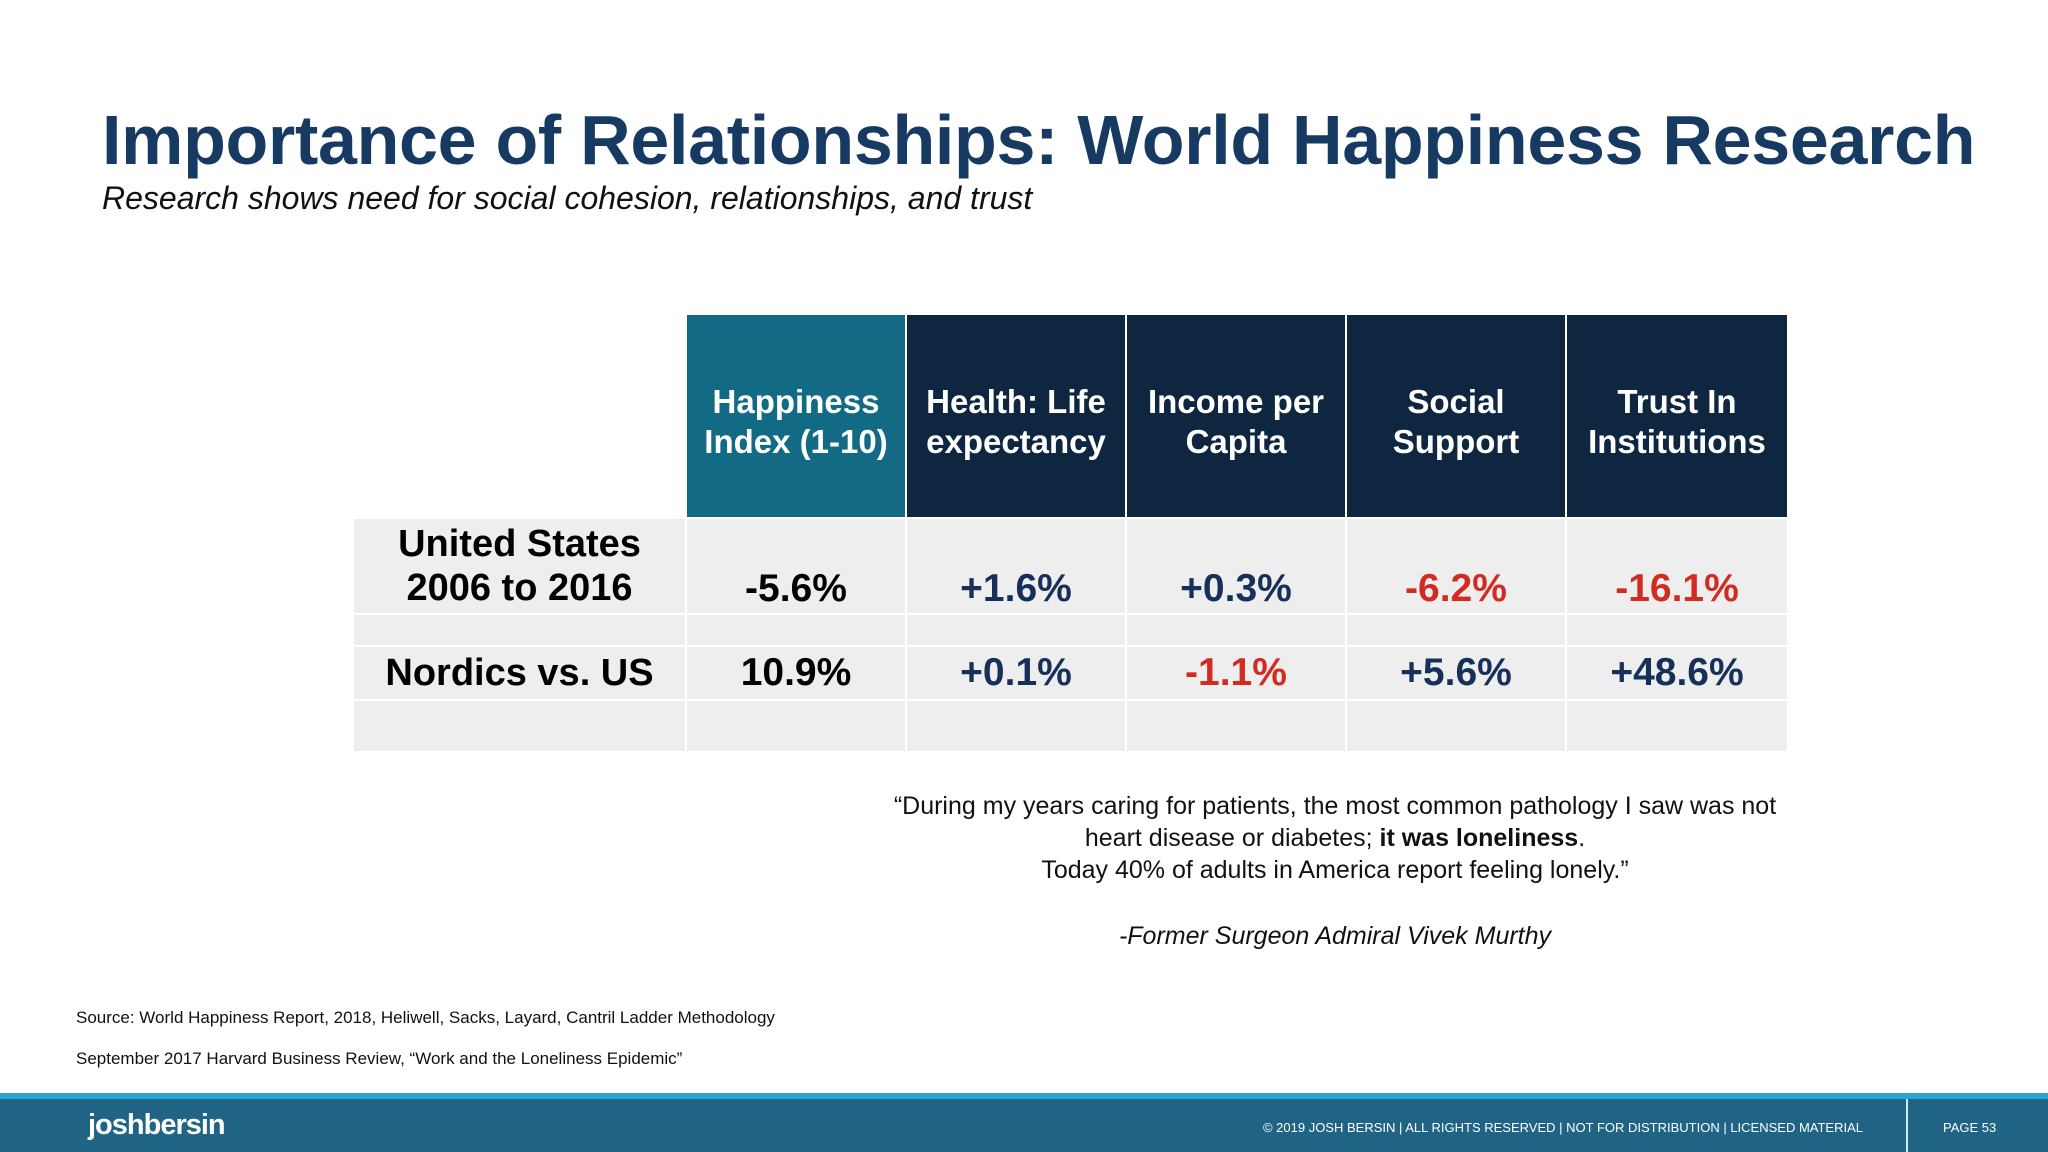  What do you see at coordinates (796, 566) in the screenshot?
I see `value-cell-us-happiness: -5.6%` at bounding box center [796, 566].